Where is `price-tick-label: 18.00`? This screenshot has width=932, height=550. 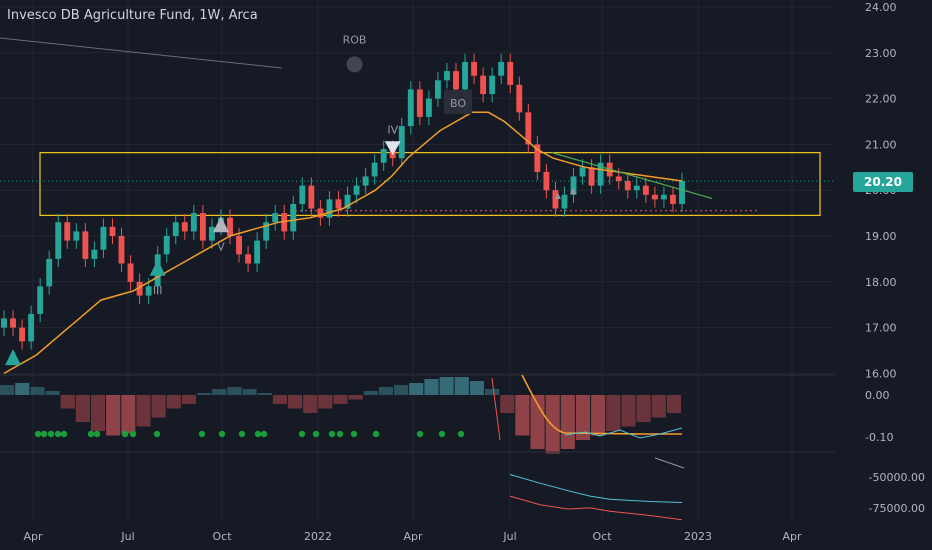
price-tick-label: 18.00 is located at coordinates (881, 282).